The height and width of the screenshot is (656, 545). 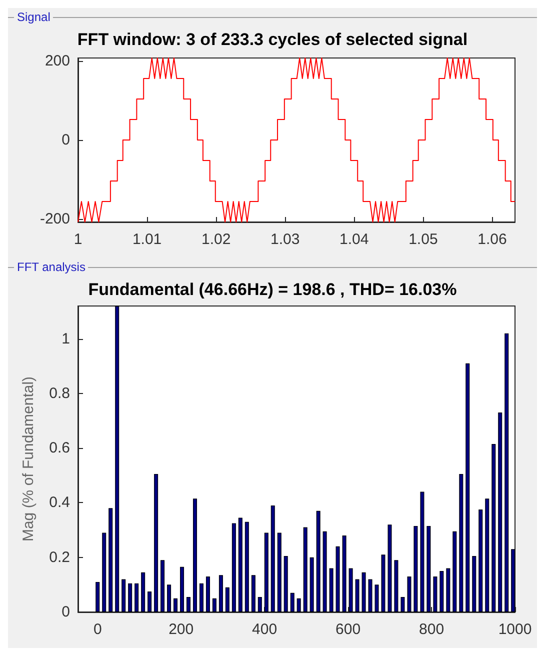 I want to click on x-tick-label: 1.01, so click(x=147, y=239).